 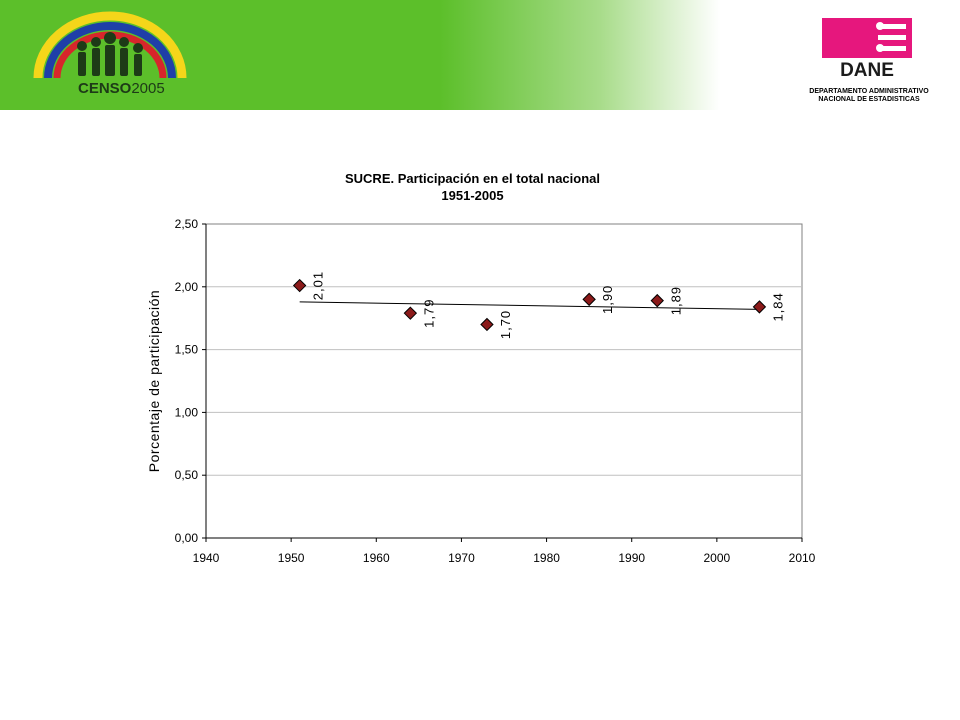 I want to click on x-tick-label: 1950, so click(x=291, y=558).